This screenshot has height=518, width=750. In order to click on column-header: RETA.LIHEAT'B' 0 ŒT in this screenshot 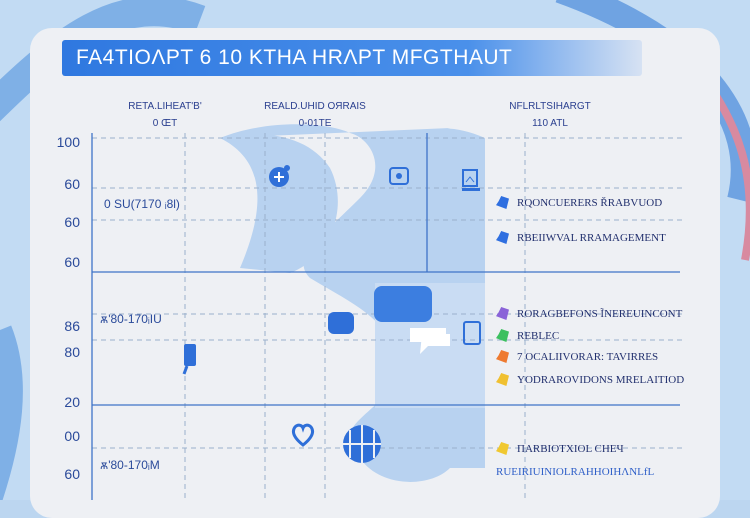, I will do `click(165, 115)`.